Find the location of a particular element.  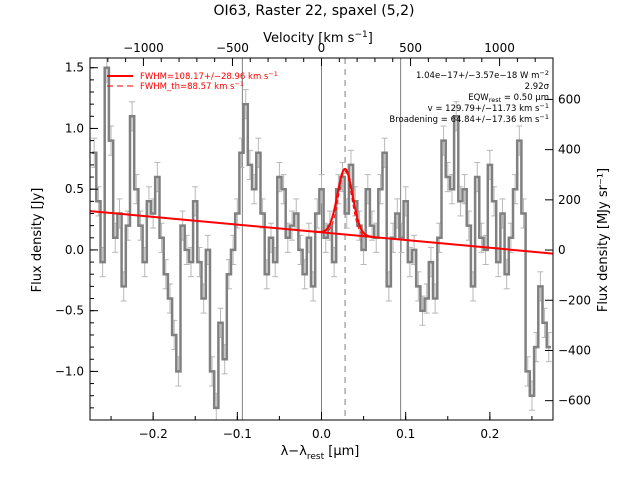

y2-tick-label: −200 is located at coordinates (574, 300).